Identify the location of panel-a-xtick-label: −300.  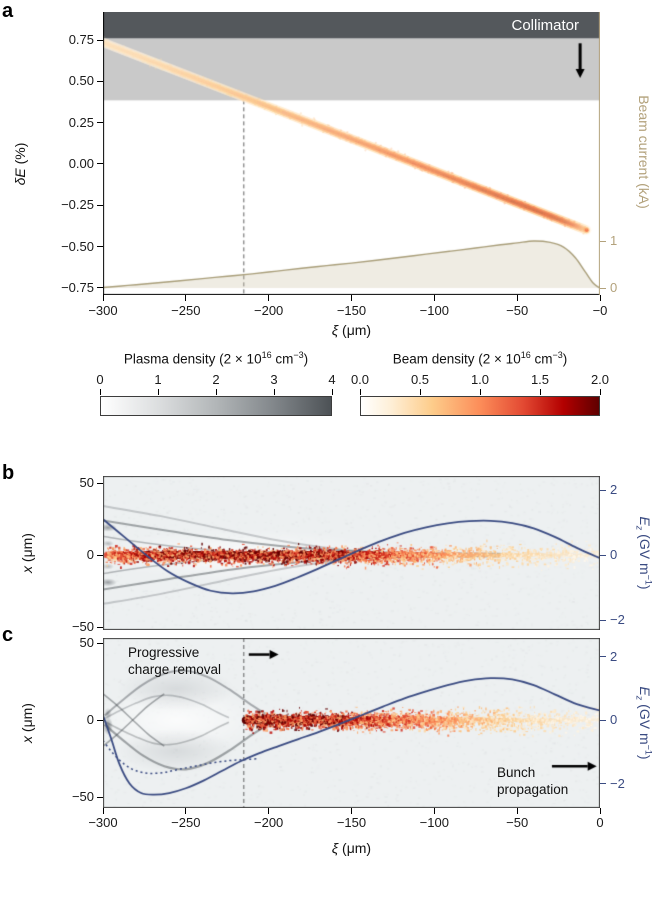
(103, 310).